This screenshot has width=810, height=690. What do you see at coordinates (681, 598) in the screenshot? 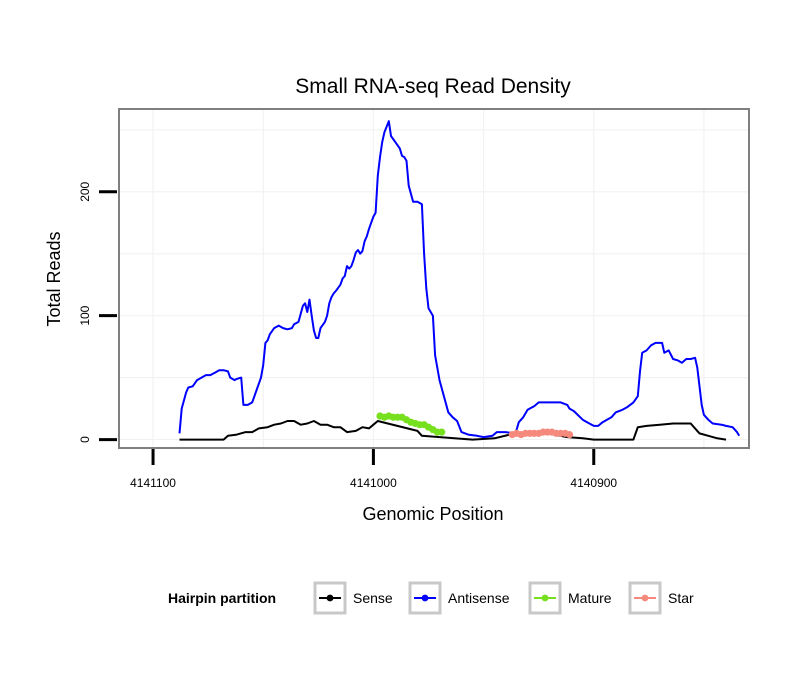
I see `legend-label: Star` at bounding box center [681, 598].